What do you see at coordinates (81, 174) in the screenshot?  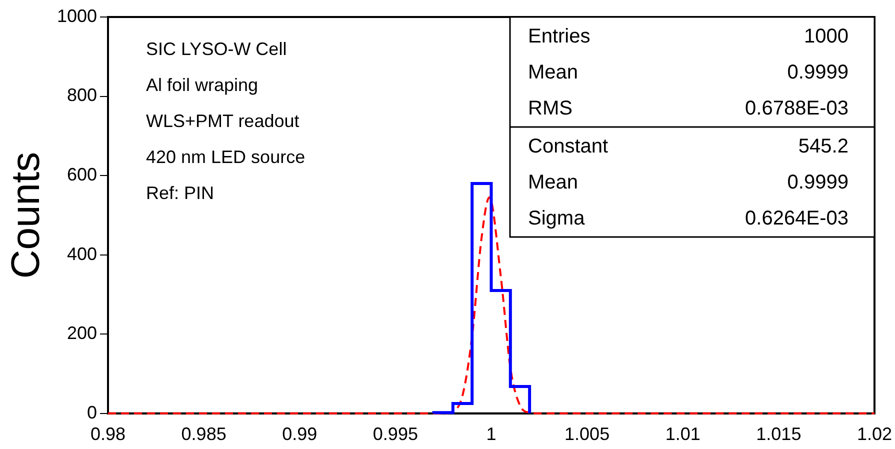 I see `y-tick-label: 600` at bounding box center [81, 174].